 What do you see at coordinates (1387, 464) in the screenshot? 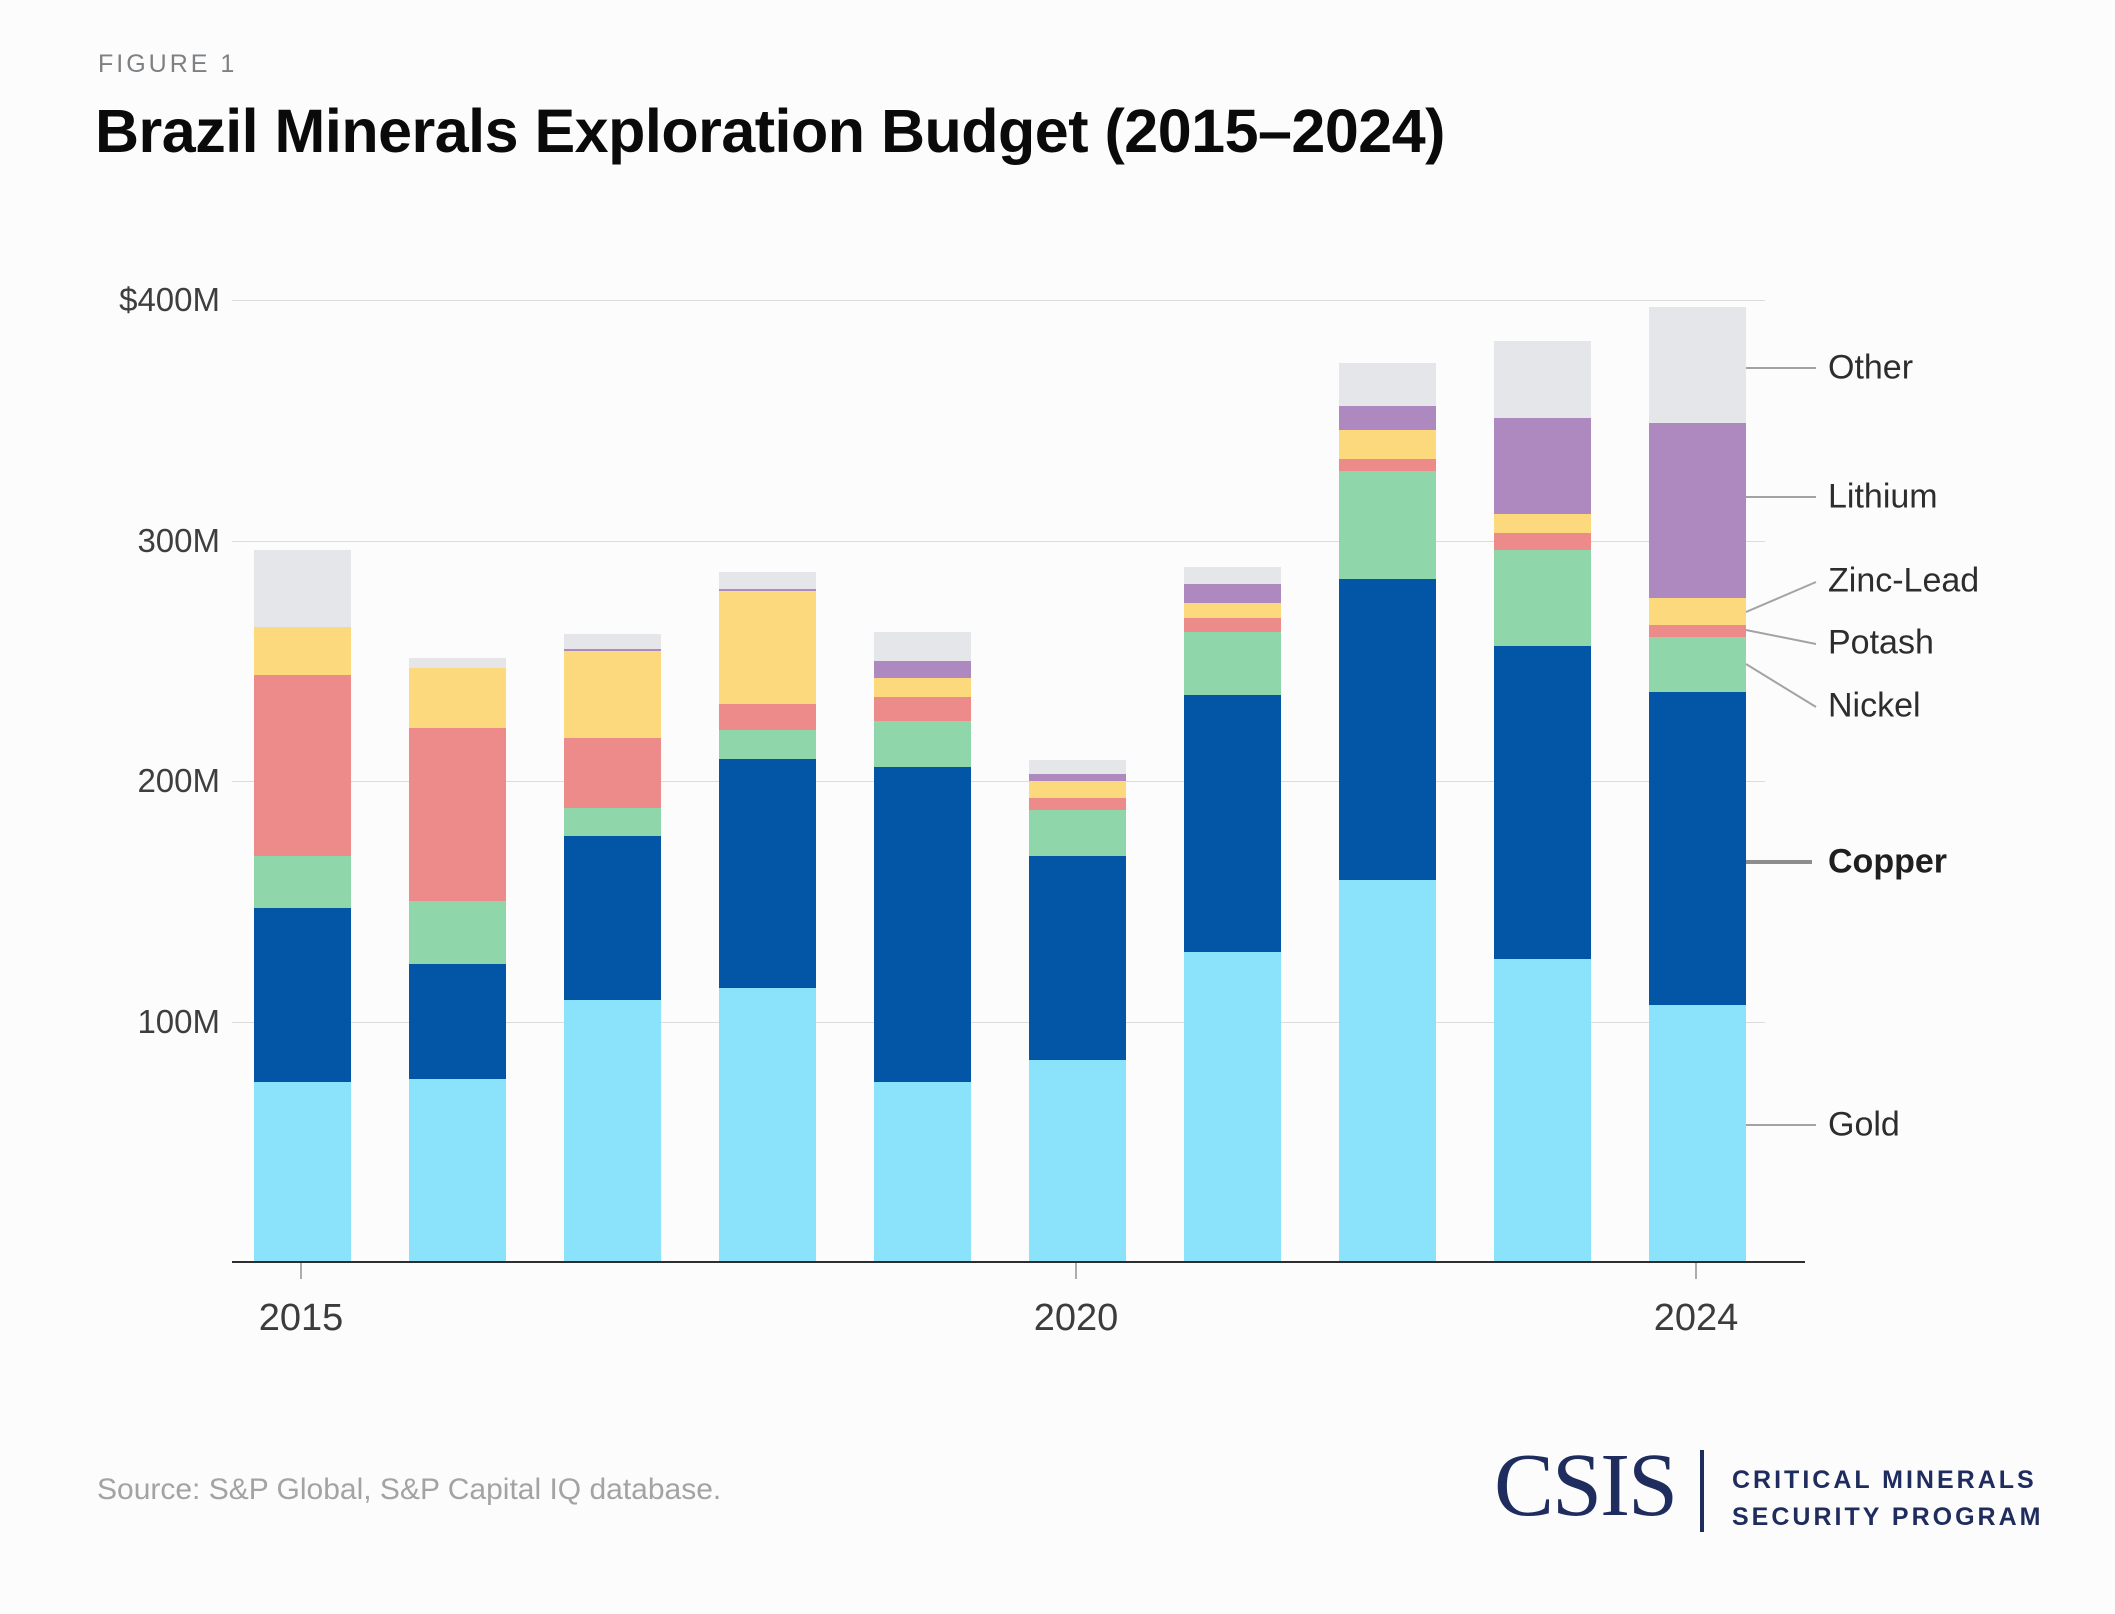
I see `bar-segment-potash-2022` at bounding box center [1387, 464].